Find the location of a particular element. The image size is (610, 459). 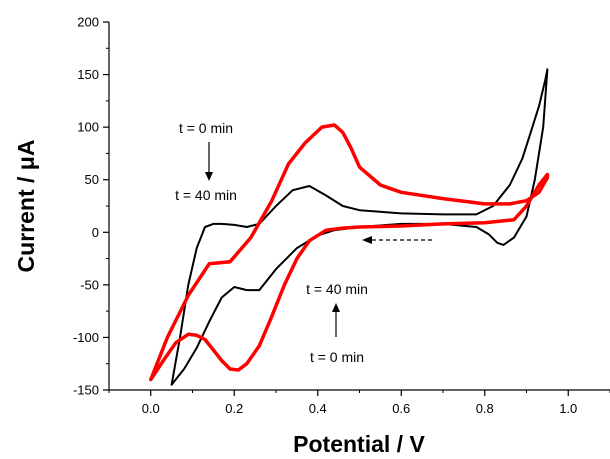

y-tick-label: 200 is located at coordinates (88, 22).